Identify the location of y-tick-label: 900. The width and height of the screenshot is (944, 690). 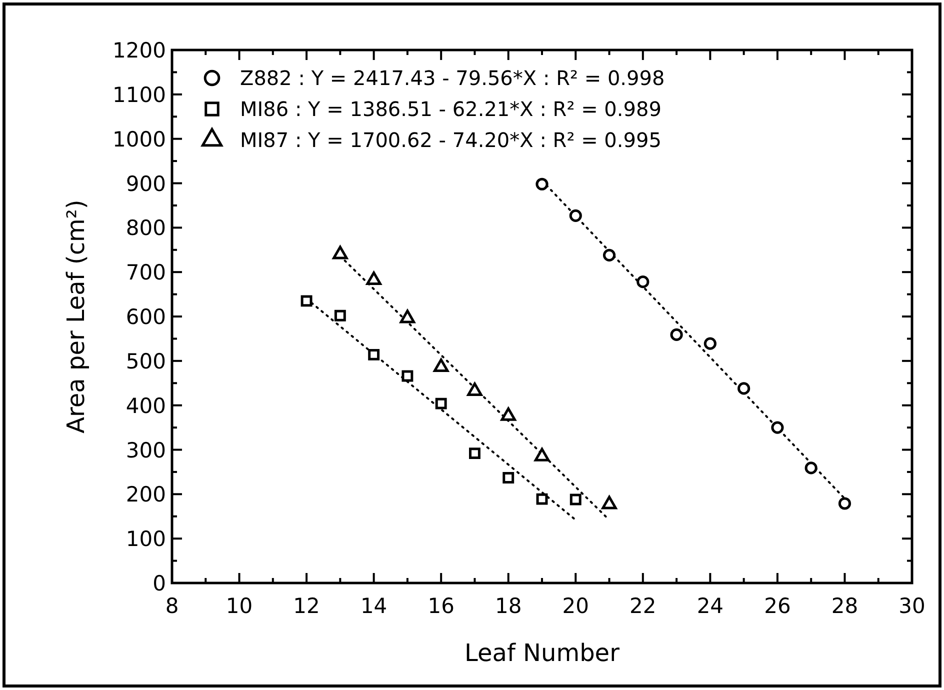
(146, 184).